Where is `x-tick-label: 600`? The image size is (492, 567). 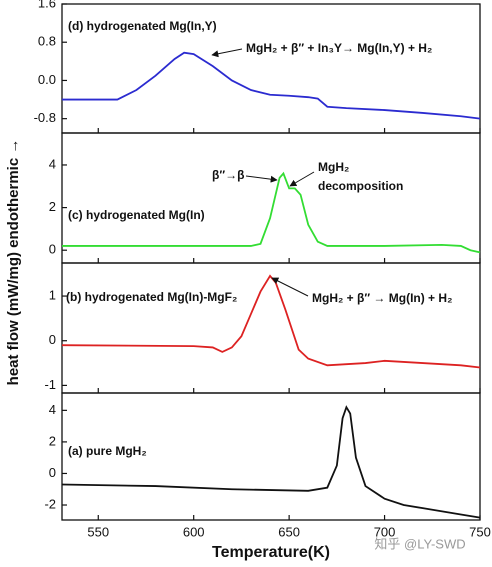
x-tick-label: 600 is located at coordinates (194, 531).